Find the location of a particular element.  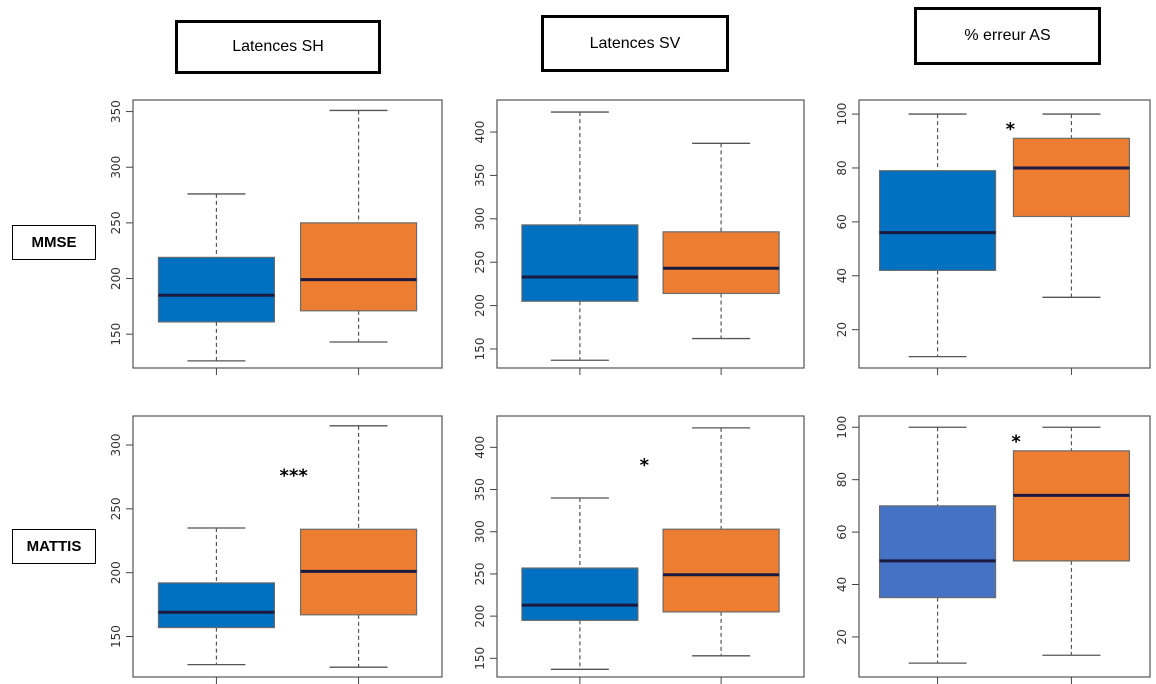

panel-mmse-0: 150 200 250 300 350 is located at coordinates (276, 237).